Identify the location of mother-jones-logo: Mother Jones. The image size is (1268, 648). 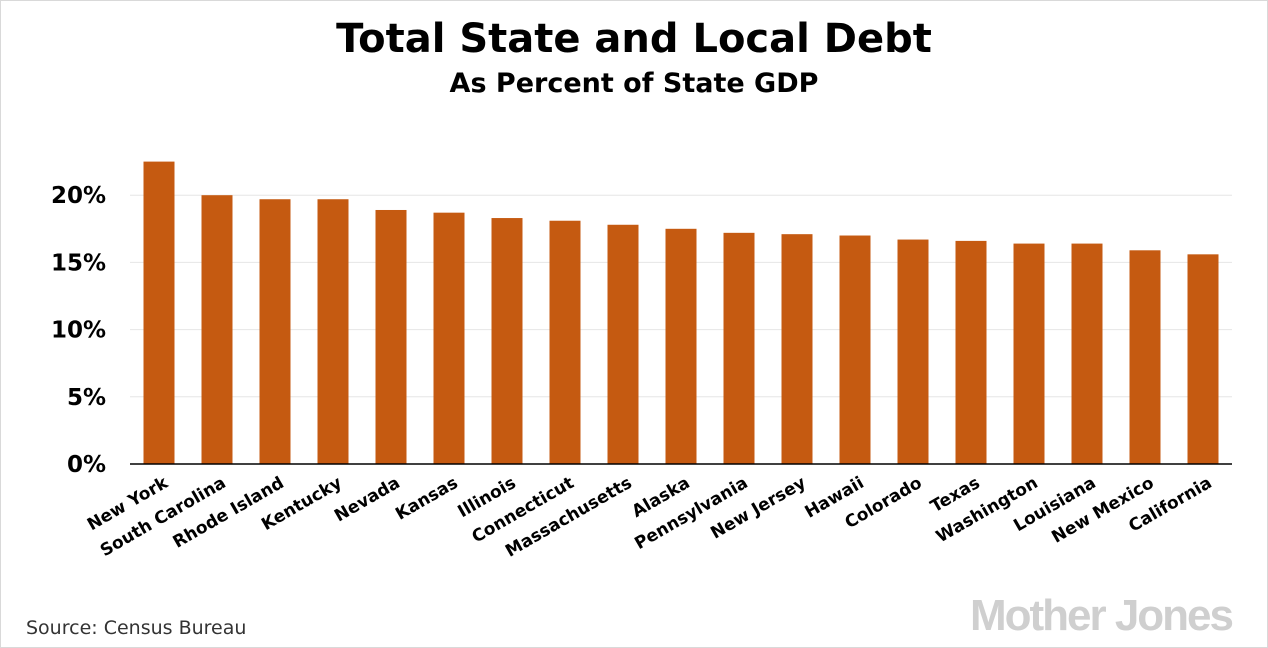
(1101, 615).